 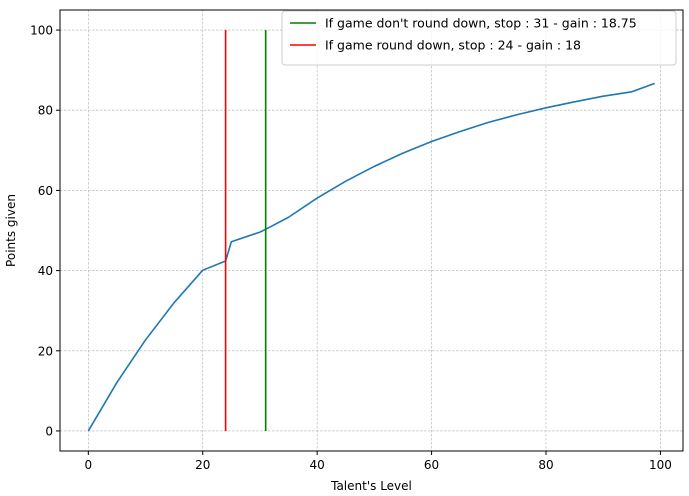 I want to click on x-tick-label: 100, so click(x=660, y=465).